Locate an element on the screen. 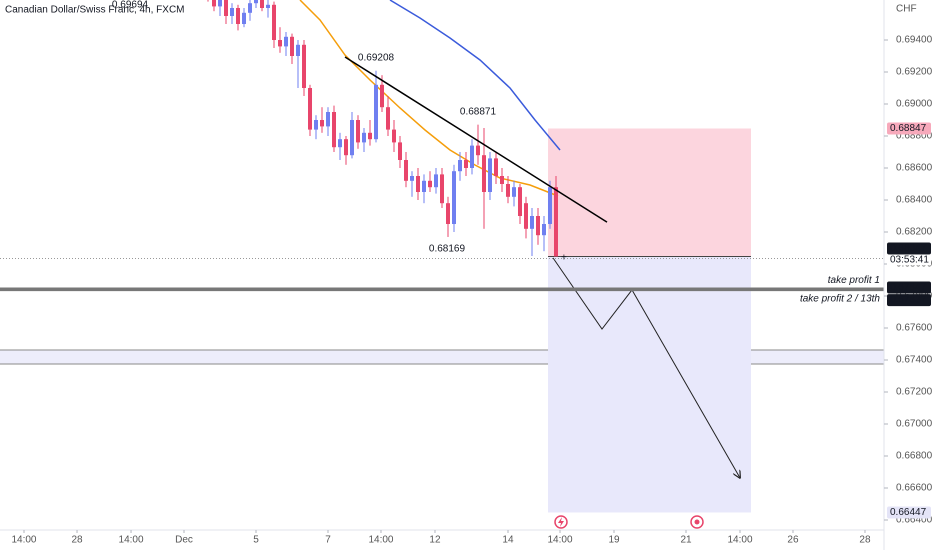  projection-arrow is located at coordinates (646, 367).